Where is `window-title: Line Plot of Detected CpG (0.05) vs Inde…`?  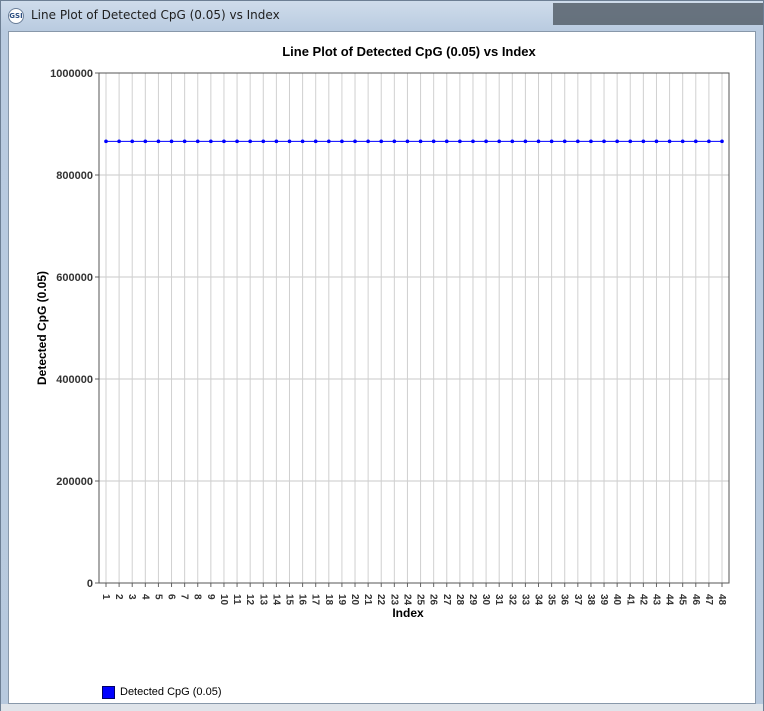
window-title: Line Plot of Detected CpG (0.05) vs Inde… is located at coordinates (155, 15).